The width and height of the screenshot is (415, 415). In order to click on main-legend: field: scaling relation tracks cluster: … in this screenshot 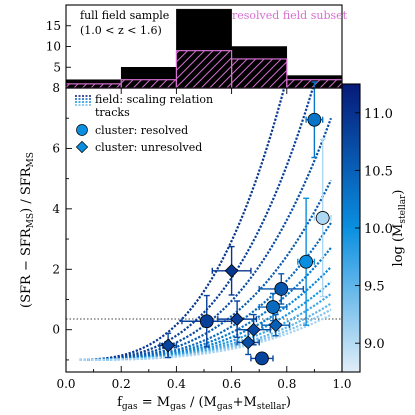, I will do `click(144, 123)`.